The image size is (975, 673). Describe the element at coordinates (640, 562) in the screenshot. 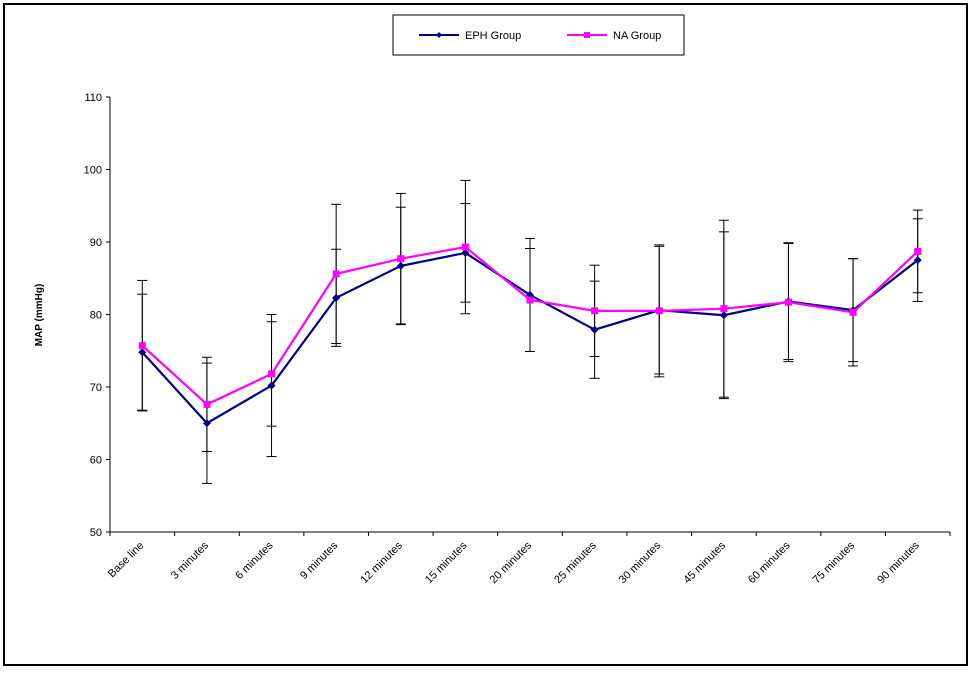

I see `x-tick-label: 30 minutes` at that location.